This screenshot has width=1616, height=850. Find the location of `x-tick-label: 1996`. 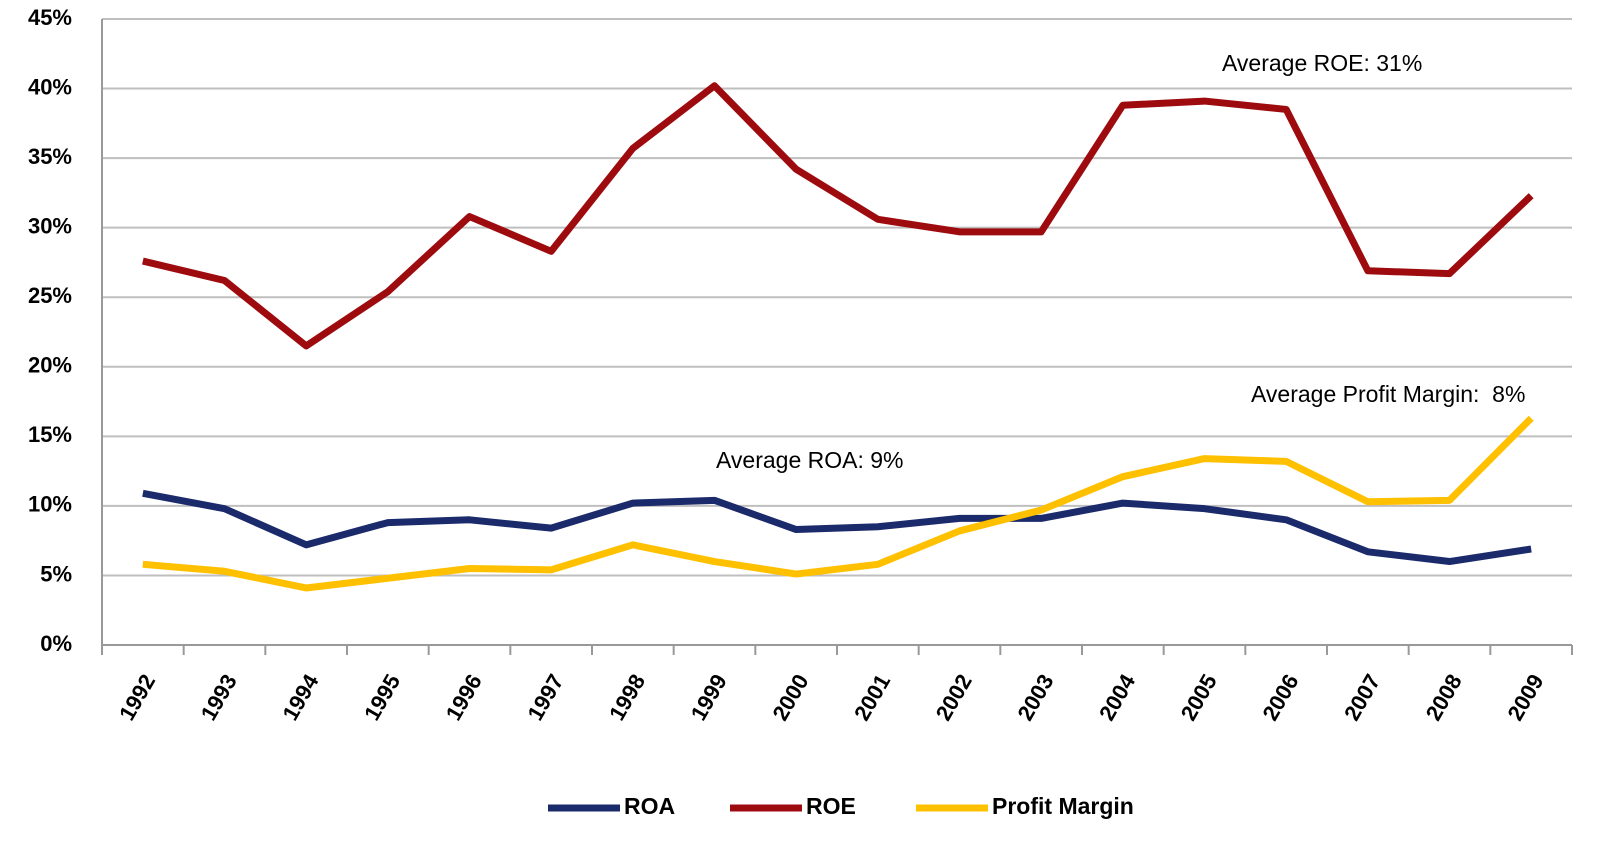

x-tick-label: 1996 is located at coordinates (464, 697).